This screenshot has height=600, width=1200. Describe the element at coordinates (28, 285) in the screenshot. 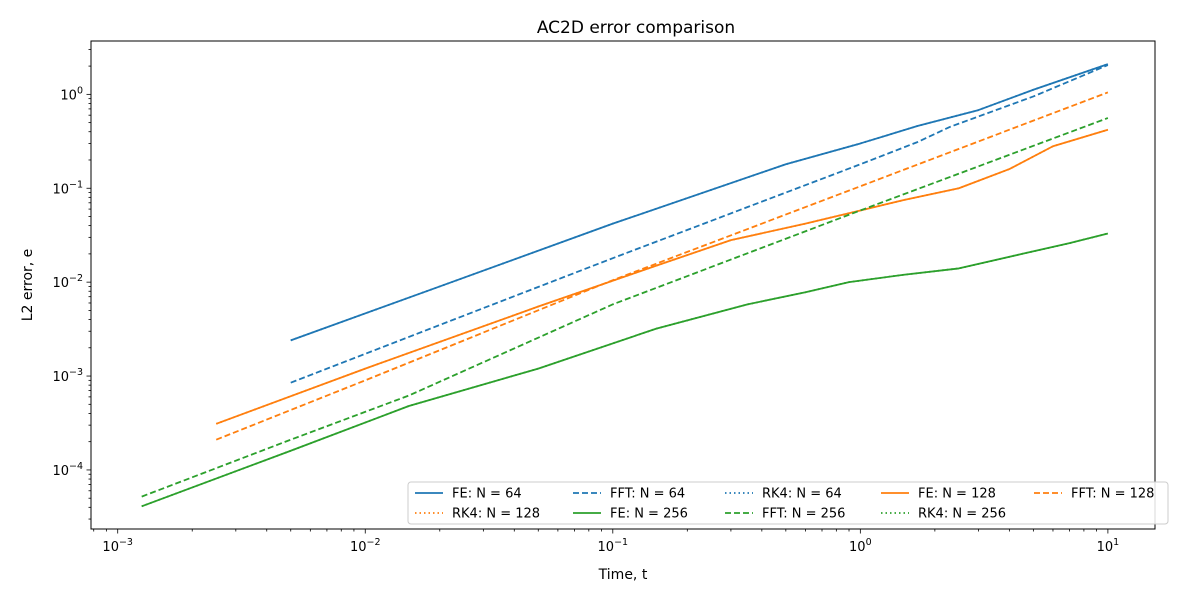

I see `y-axis-label: L2 error, e` at that location.